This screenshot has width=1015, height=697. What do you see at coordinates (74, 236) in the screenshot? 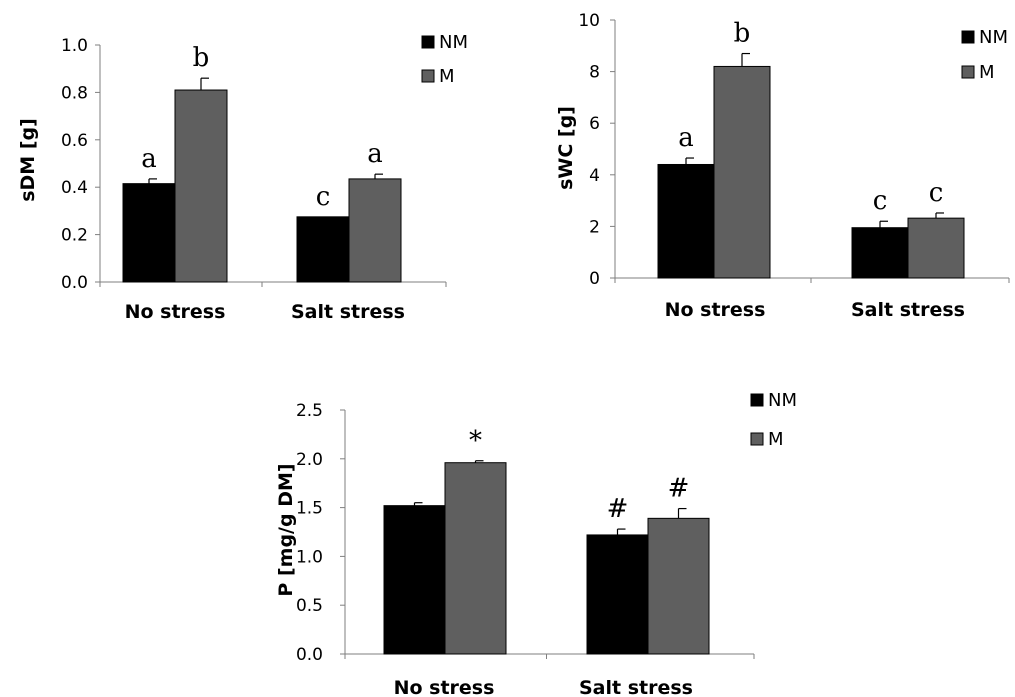
I see `y-tick-label: 0.2` at bounding box center [74, 236].